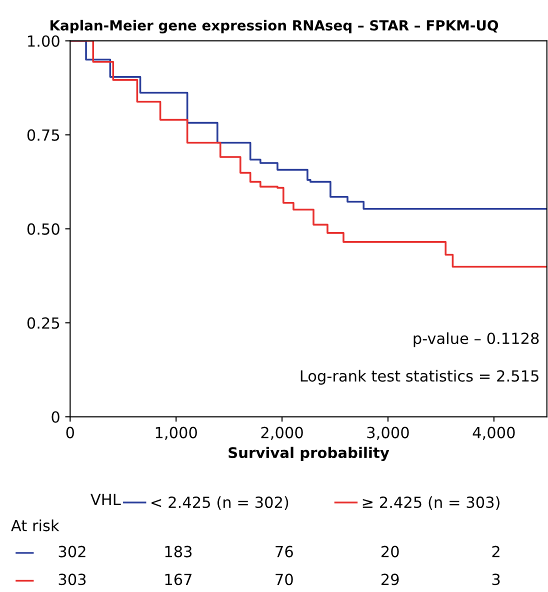  Describe the element at coordinates (70, 432) in the screenshot. I see `x-tick-label: 0` at that location.